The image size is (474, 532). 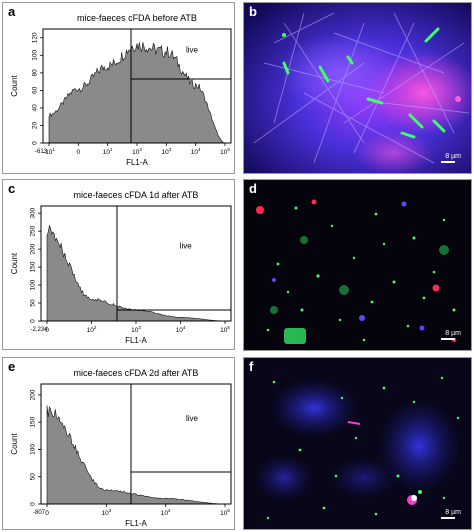 I want to click on panel-letter-c: c, so click(x=12, y=188).